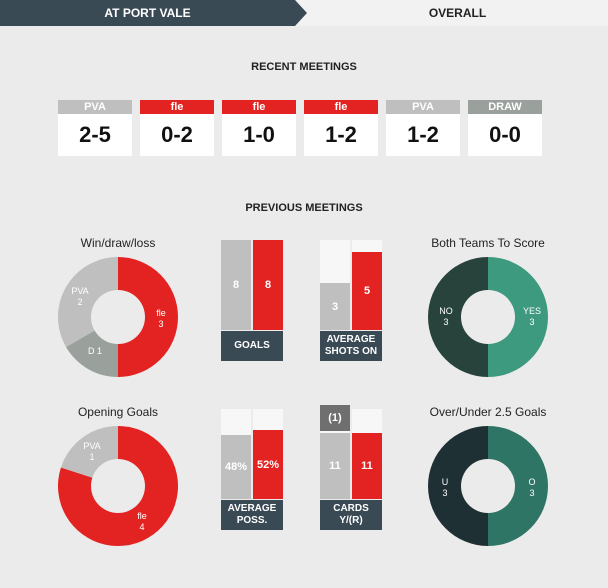 The height and width of the screenshot is (588, 608). I want to click on wdl-hole, so click(118, 317).